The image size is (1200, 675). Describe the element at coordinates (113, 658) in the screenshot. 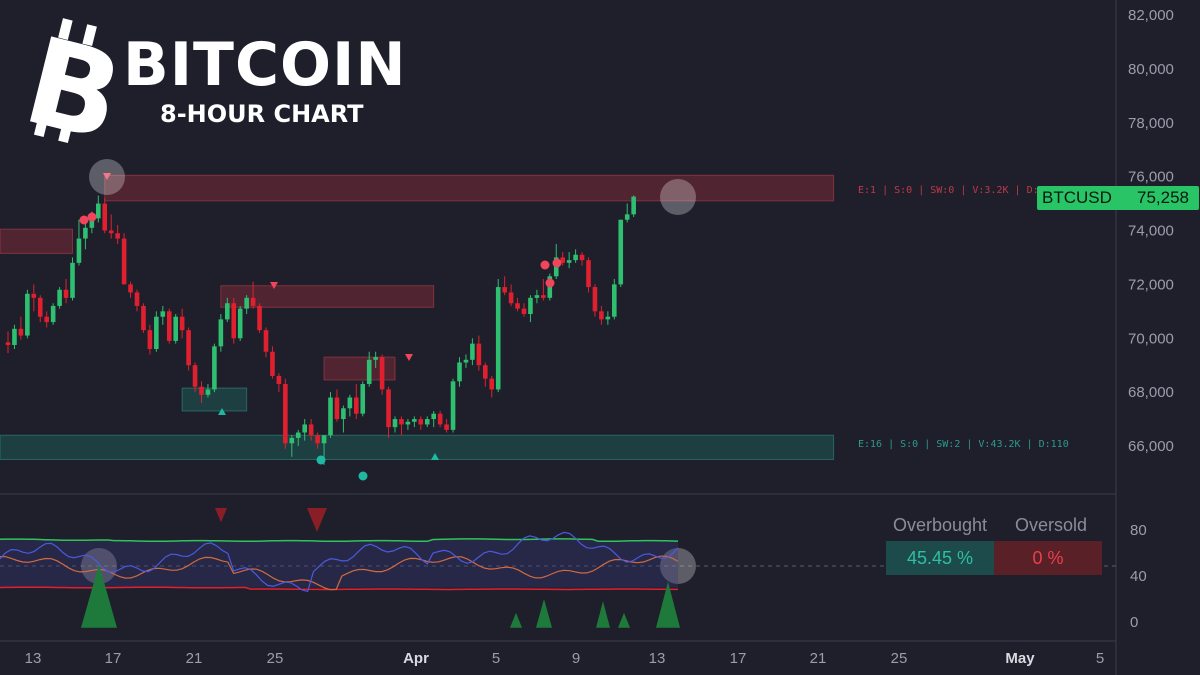

I see `x-tick-label: 17` at that location.